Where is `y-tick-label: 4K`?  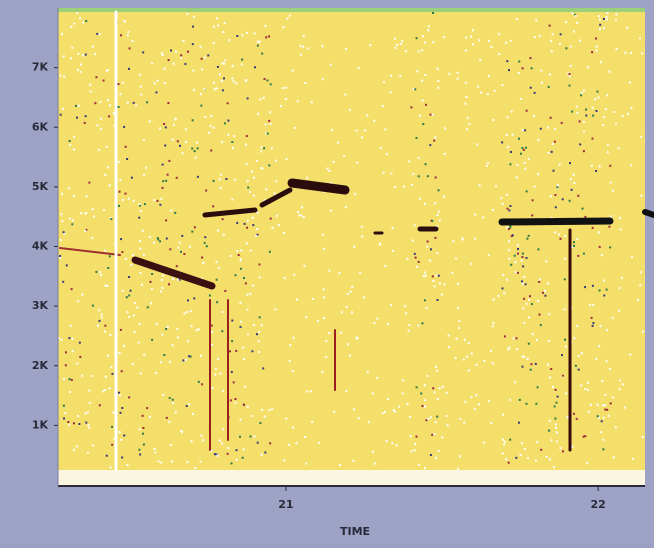
y-tick-label: 4K is located at coordinates (40, 246).